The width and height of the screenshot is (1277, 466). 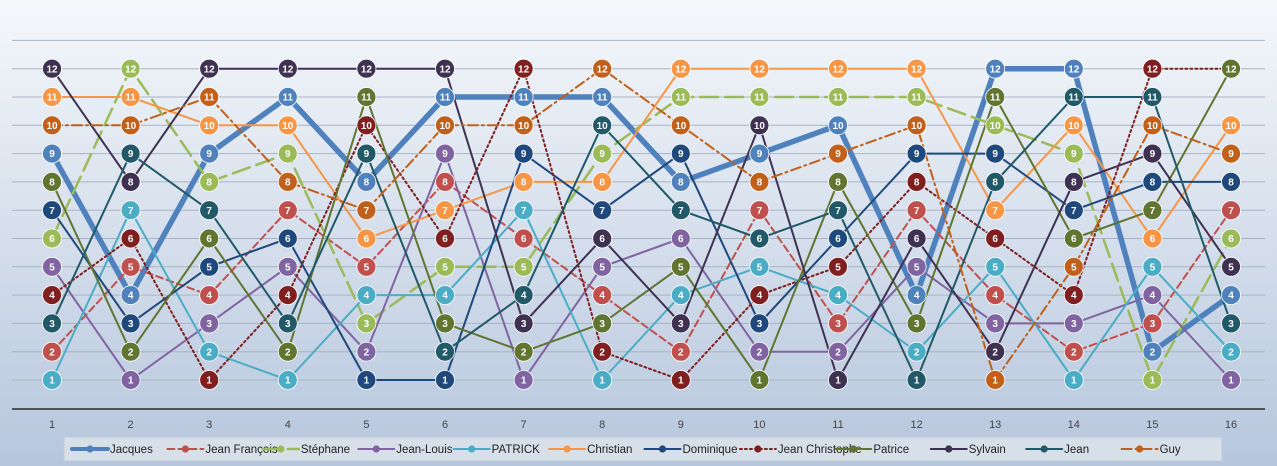 What do you see at coordinates (967, 450) in the screenshot?
I see `legend-item: Sylvain` at bounding box center [967, 450].